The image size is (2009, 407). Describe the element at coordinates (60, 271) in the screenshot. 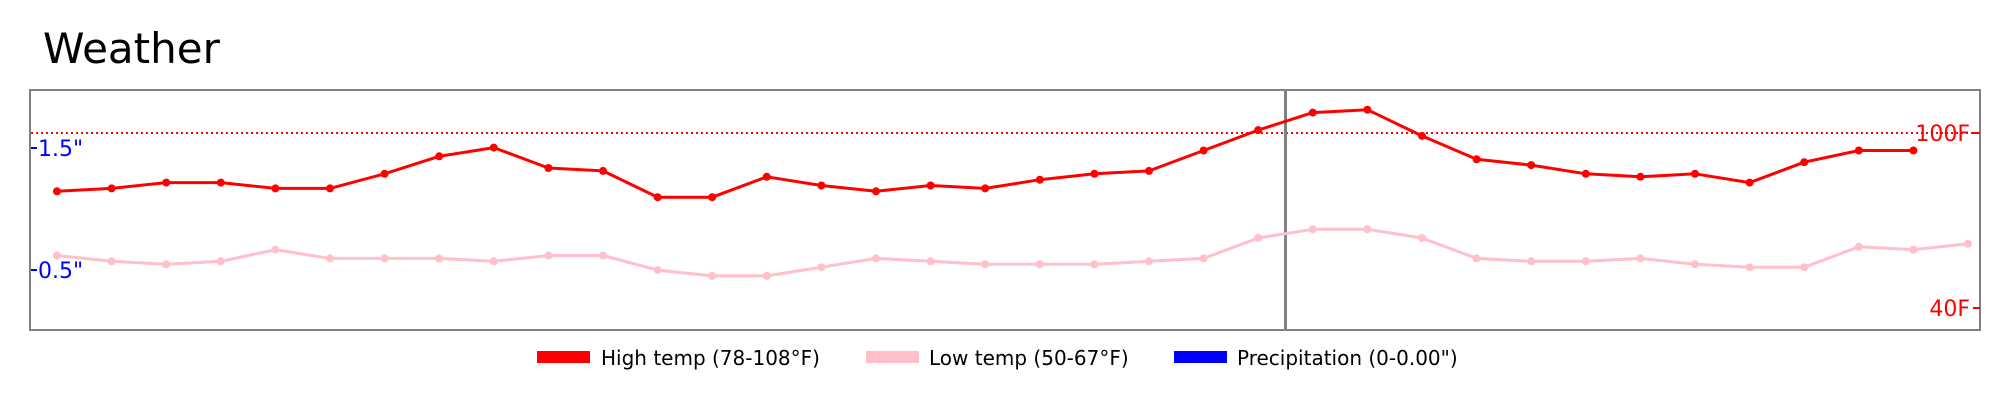

I see `left-tick-label-0-5: 0.5"` at that location.